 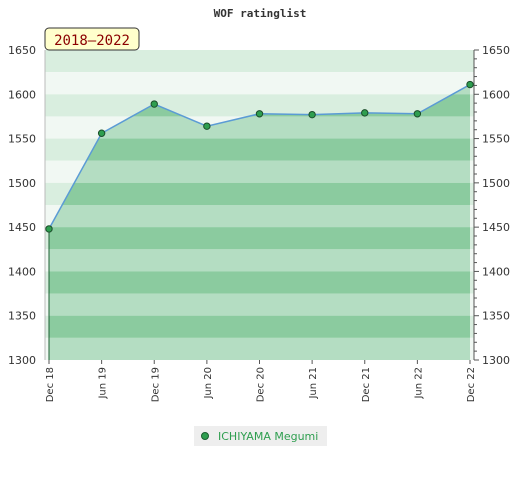 What do you see at coordinates (22, 205) in the screenshot?
I see `y-axis-left: 1300 1350 1400 1450 1500 1550 1600 1650` at bounding box center [22, 205].